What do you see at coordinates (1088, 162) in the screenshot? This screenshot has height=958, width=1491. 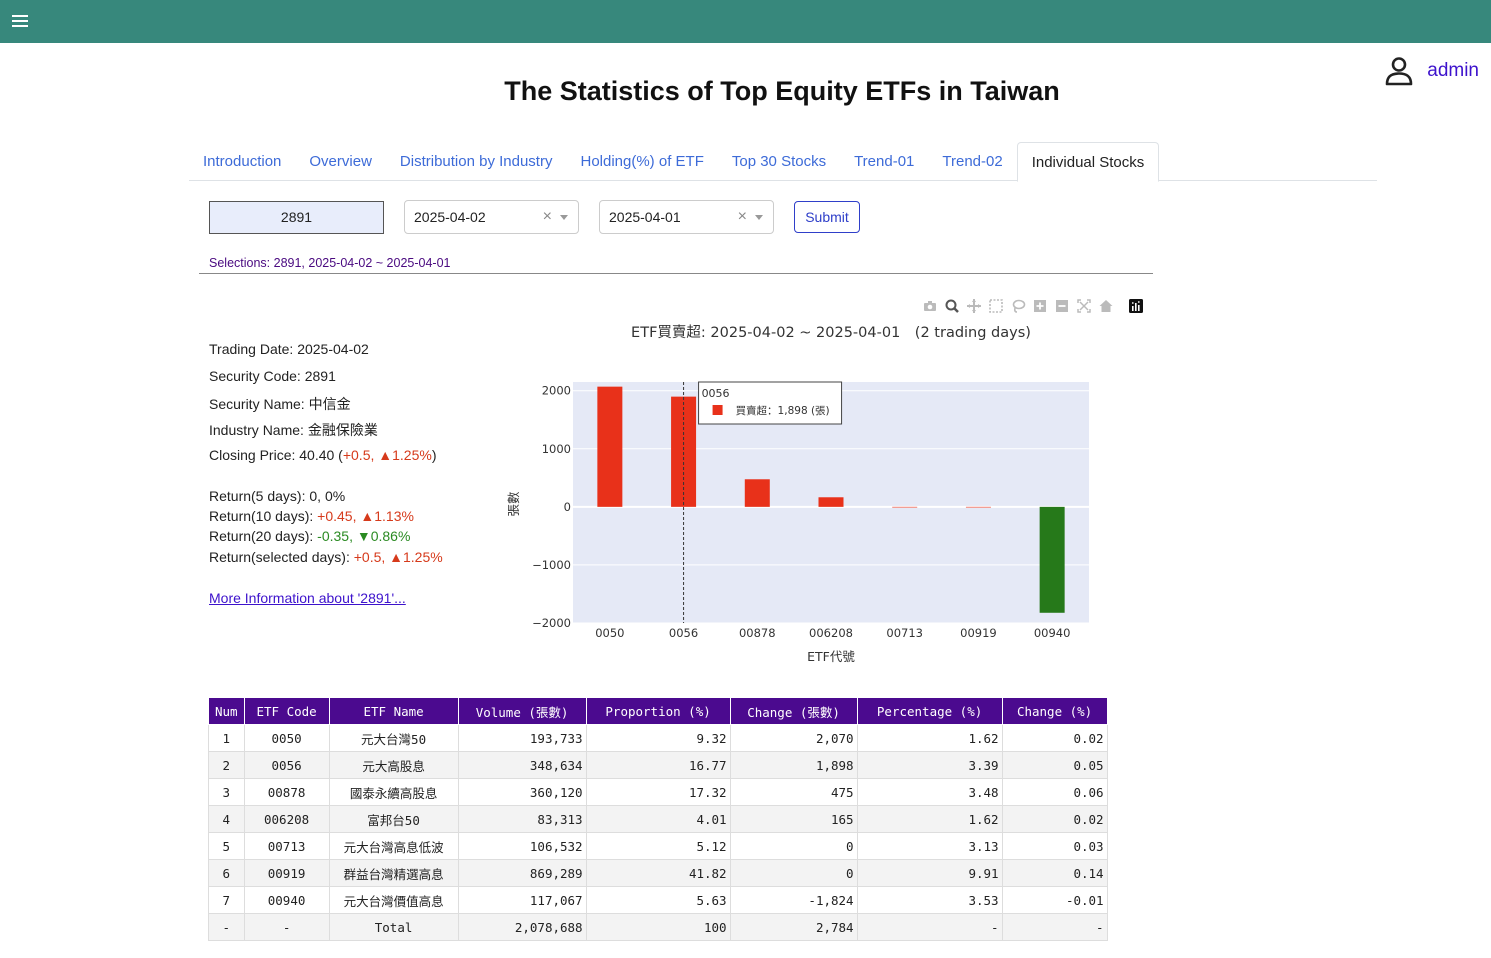 I see `tab-individual-stocks: Individual Stocks` at bounding box center [1088, 162].